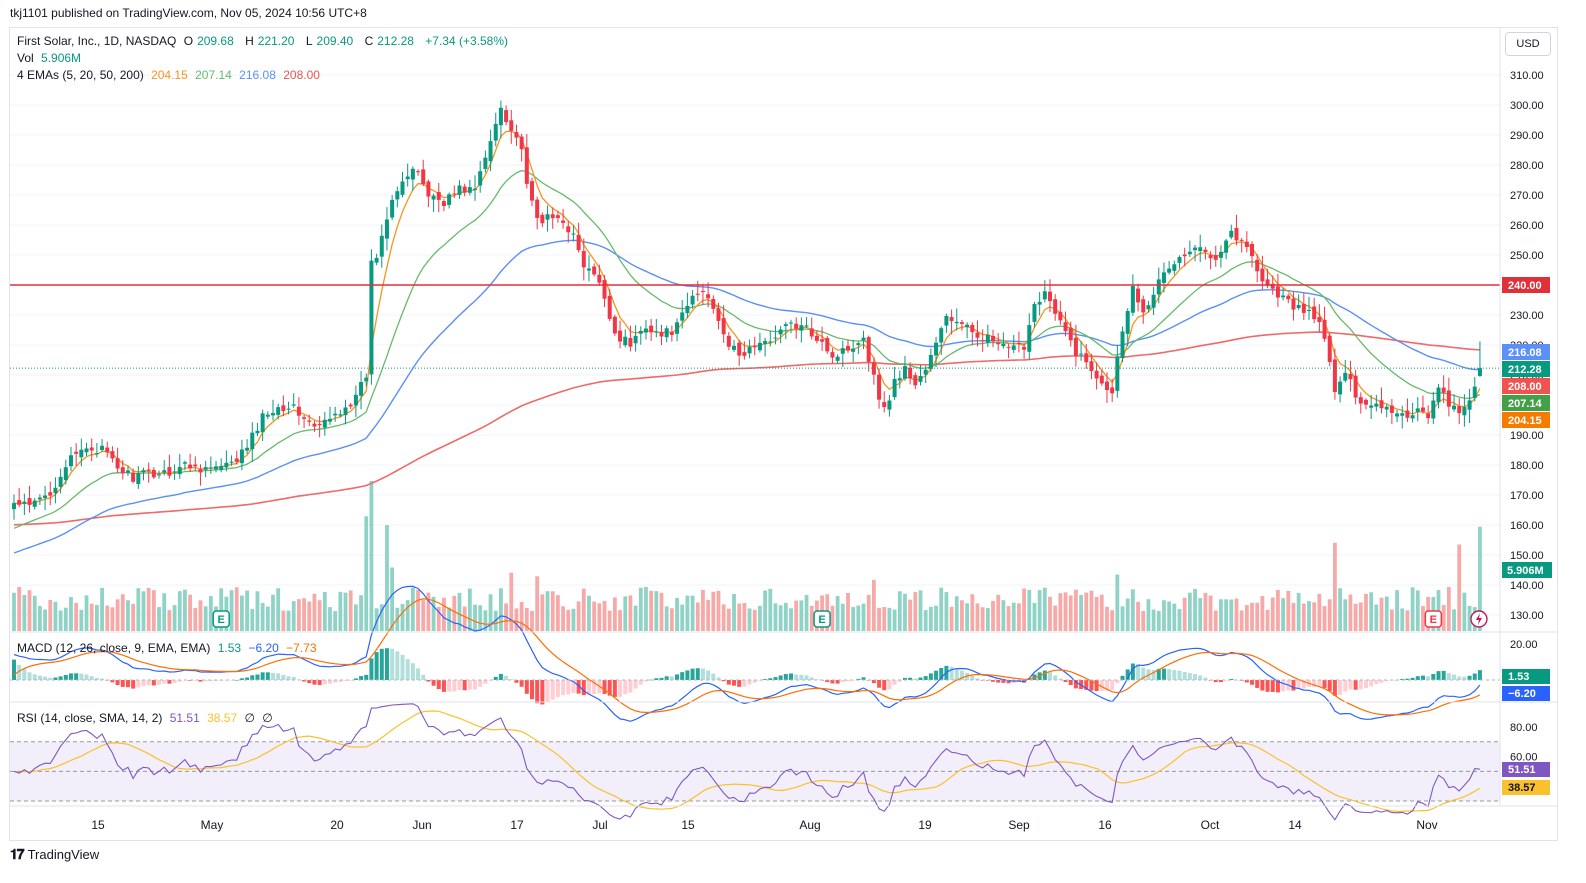 The width and height of the screenshot is (1586, 883). I want to click on volume-legend: Vol 5.906M, so click(51, 58).